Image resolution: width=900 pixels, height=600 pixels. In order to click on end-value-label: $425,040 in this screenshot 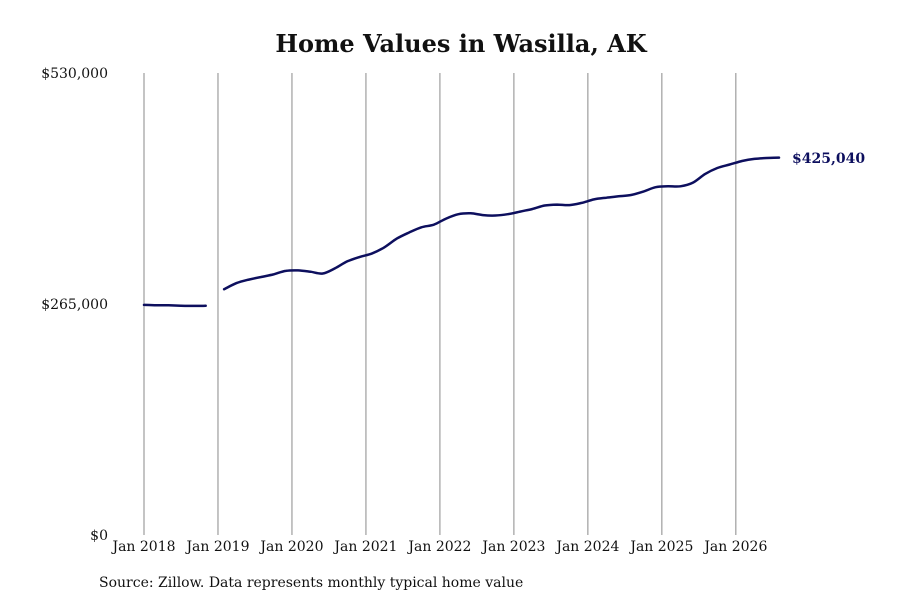, I will do `click(828, 159)`.